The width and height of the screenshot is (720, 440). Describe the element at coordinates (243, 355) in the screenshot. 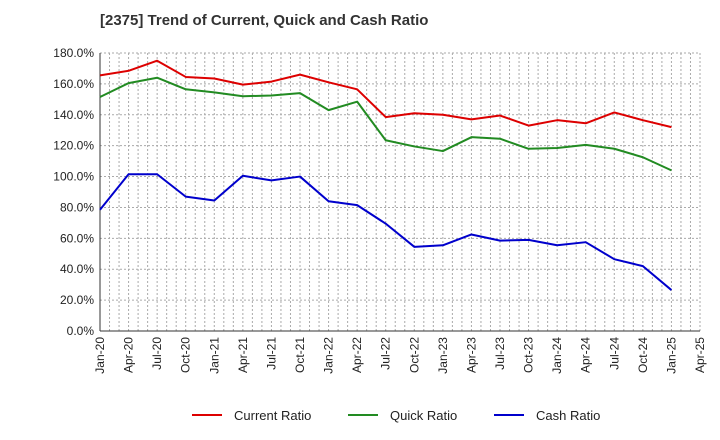

I see `x-tick-label: Apr-21` at that location.